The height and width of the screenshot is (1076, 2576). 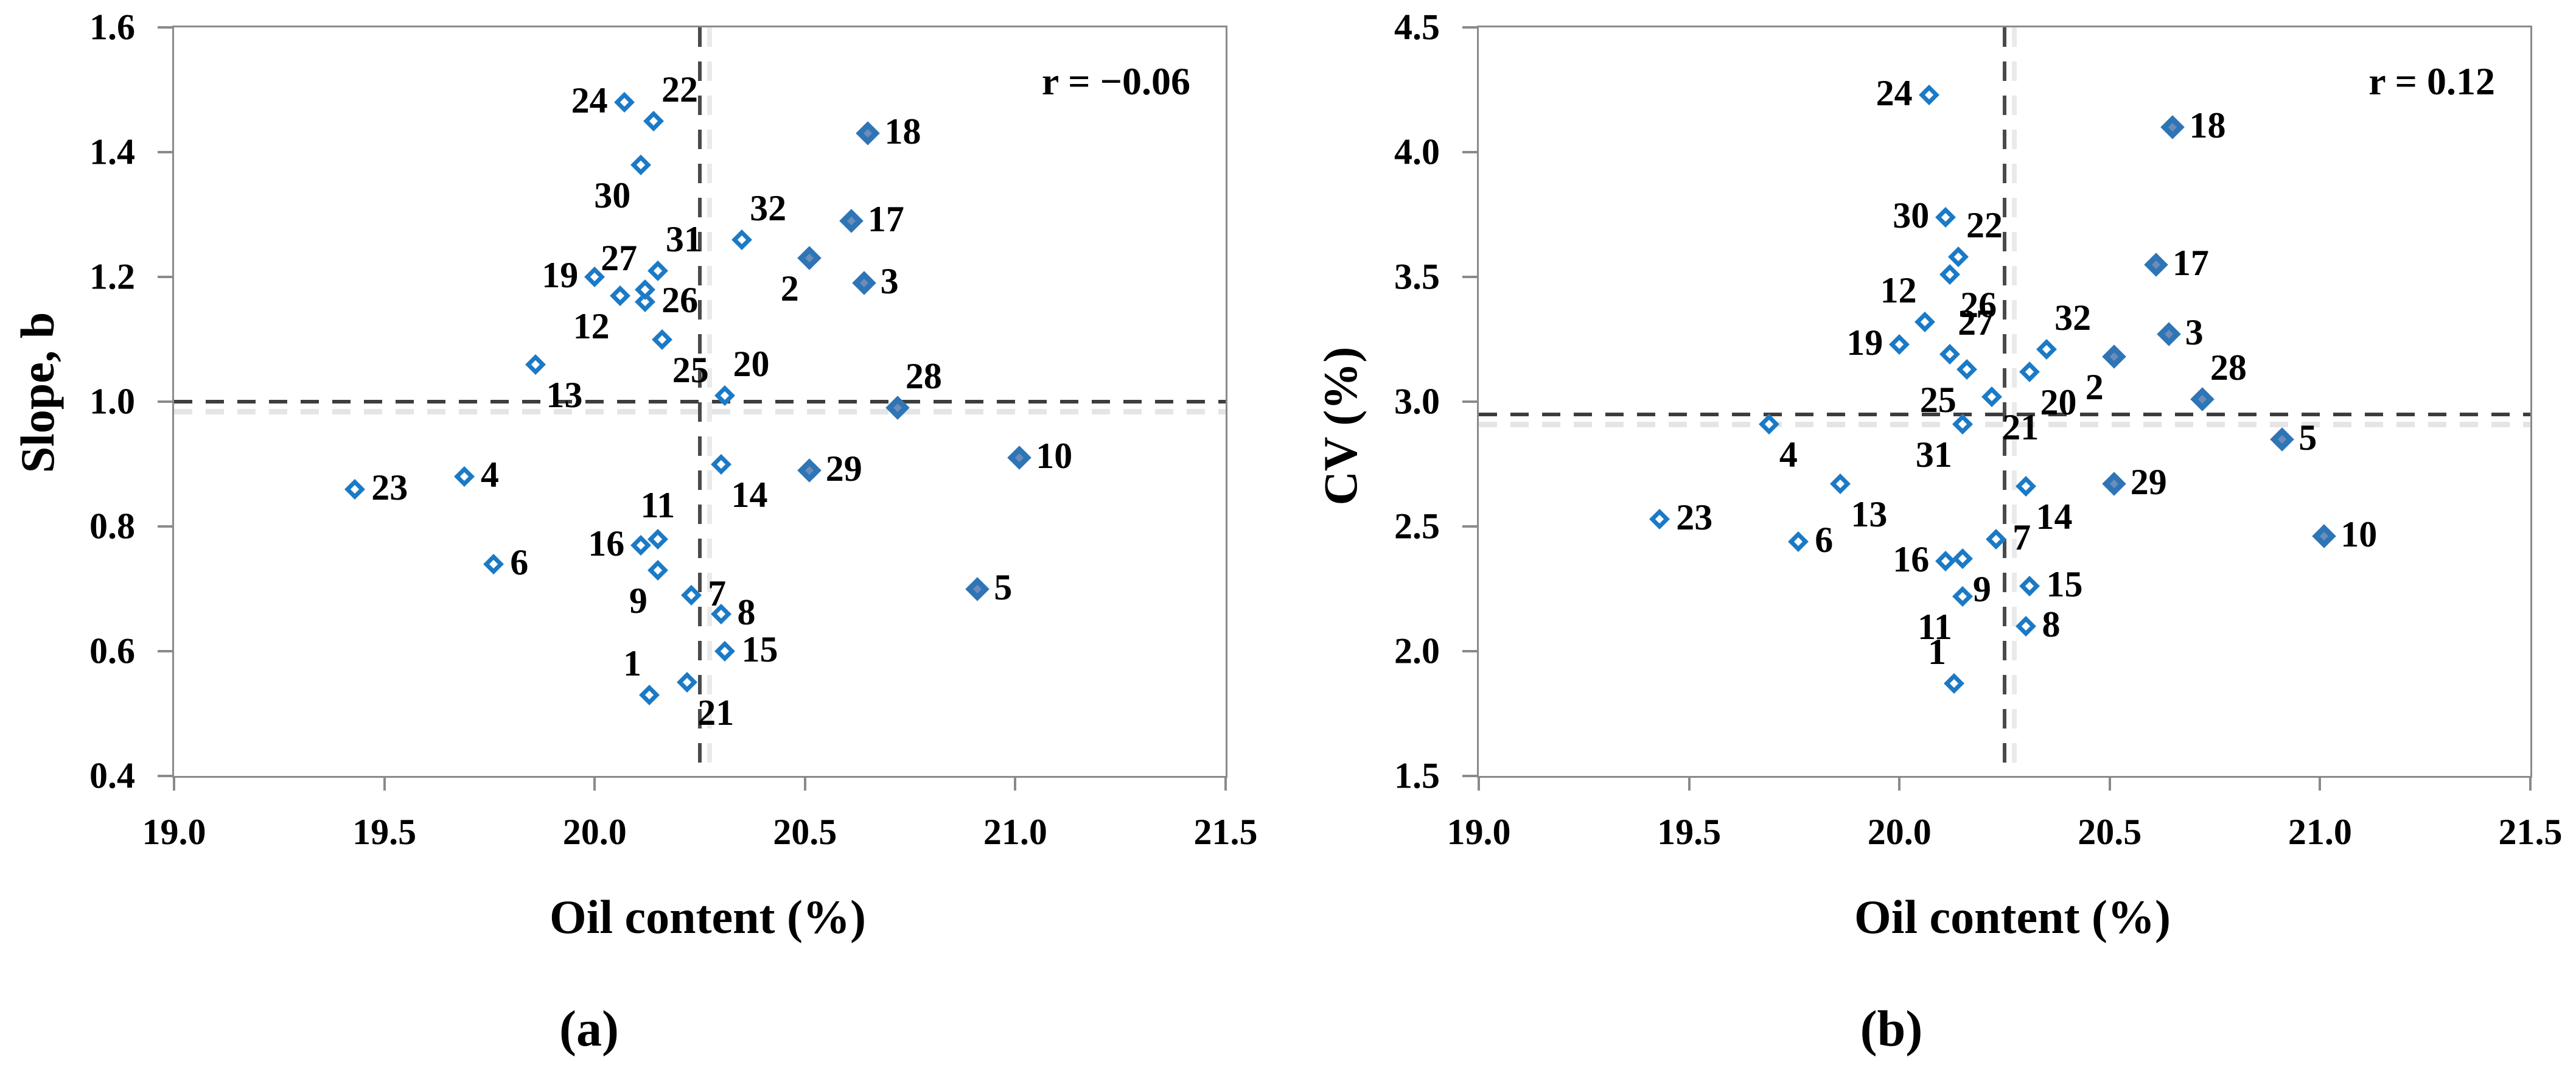 I want to click on y-axis-tick-label: 2.0, so click(x=1417, y=651).